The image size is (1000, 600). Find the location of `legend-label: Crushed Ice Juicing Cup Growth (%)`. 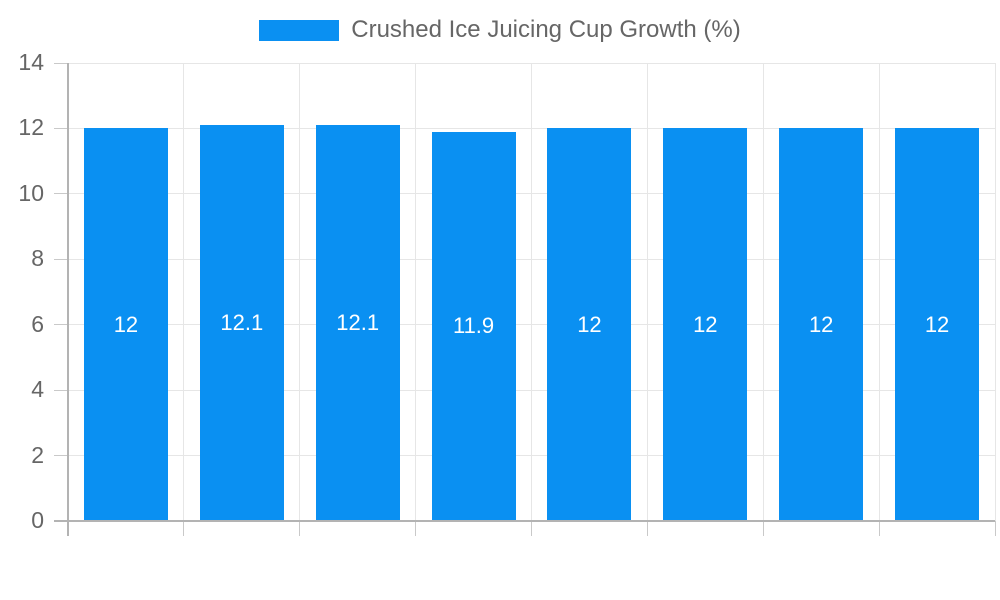

legend-label: Crushed Ice Juicing Cup Growth (%) is located at coordinates (546, 29).